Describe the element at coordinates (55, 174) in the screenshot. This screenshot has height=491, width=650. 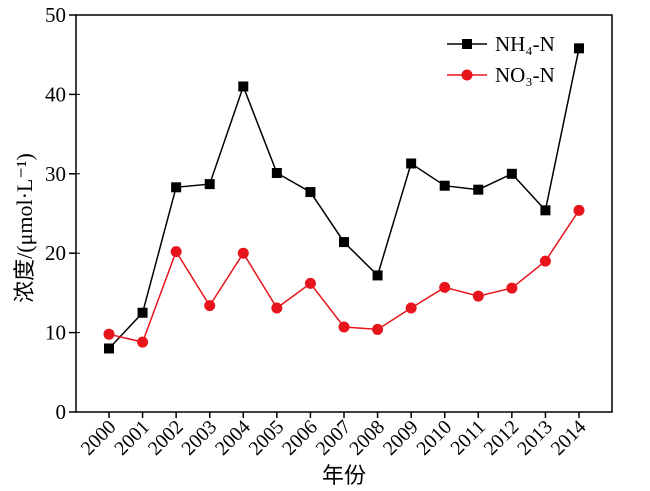
I see `y-tick-label: 30` at that location.